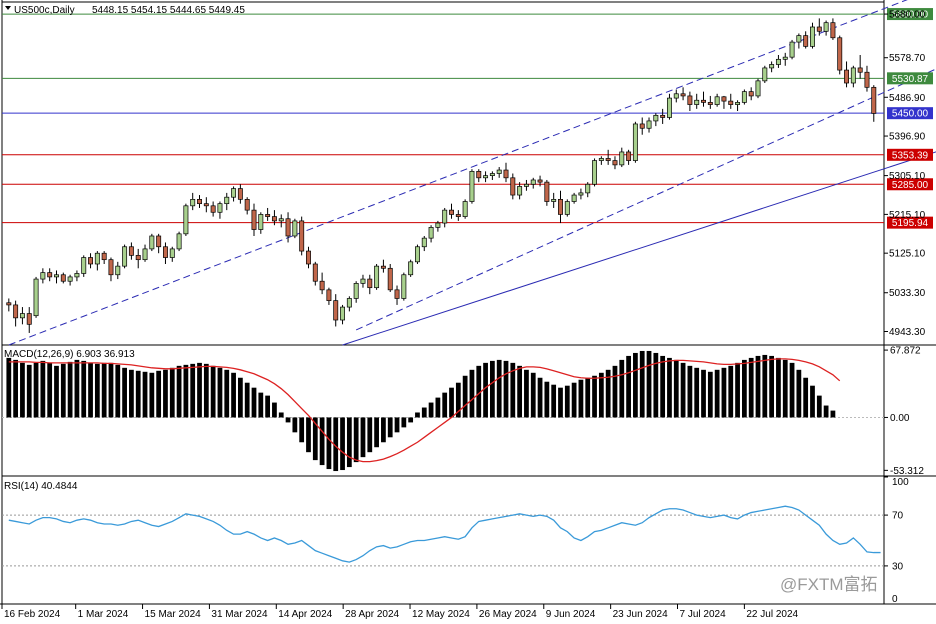 The image size is (936, 624). I want to click on time-tick-label: 12 May 2024, so click(441, 614).